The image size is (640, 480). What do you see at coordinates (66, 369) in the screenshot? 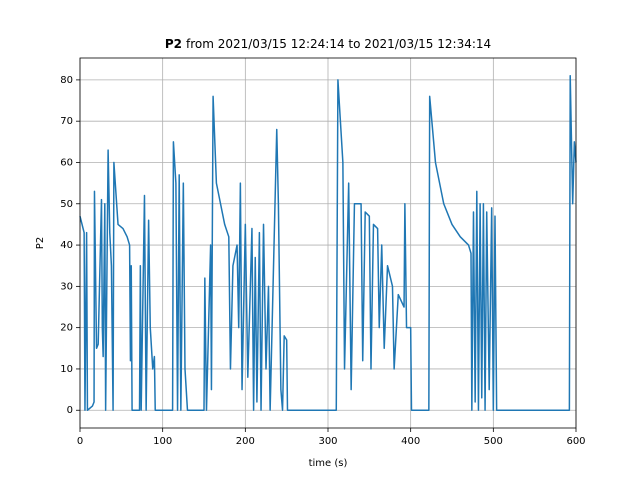
I see `y-tick-label: 10` at bounding box center [66, 369].